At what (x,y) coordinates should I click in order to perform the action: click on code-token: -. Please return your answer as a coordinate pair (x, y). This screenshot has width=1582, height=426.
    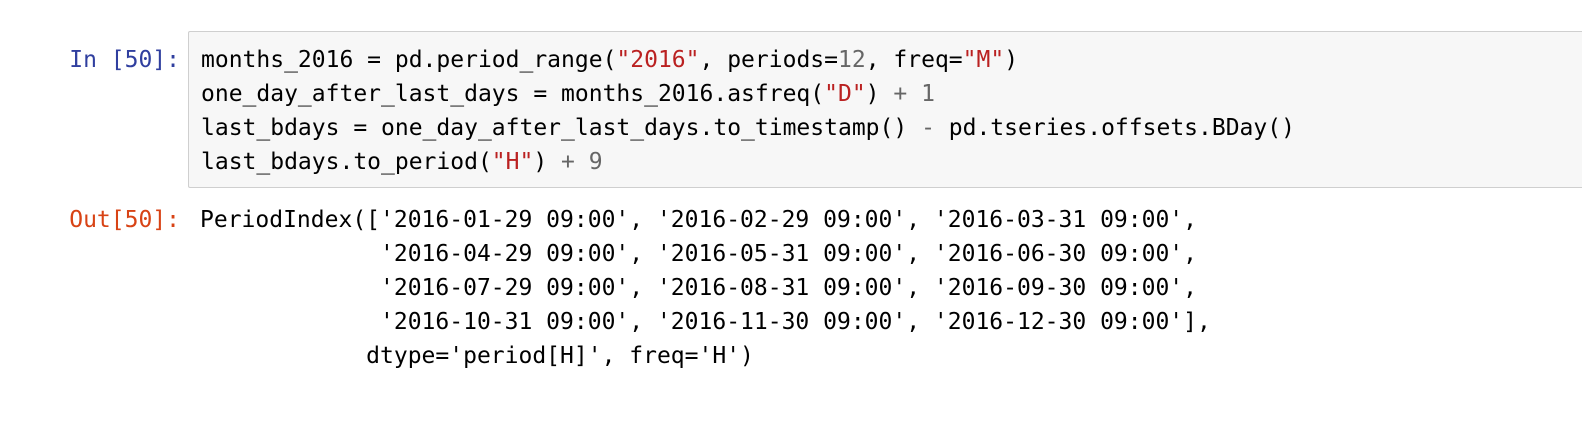
    Looking at the image, I should click on (928, 128).